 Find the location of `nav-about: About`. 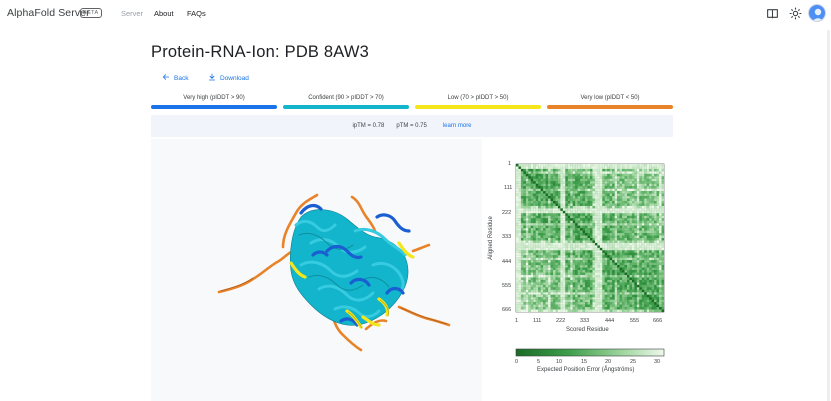

nav-about: About is located at coordinates (164, 13).